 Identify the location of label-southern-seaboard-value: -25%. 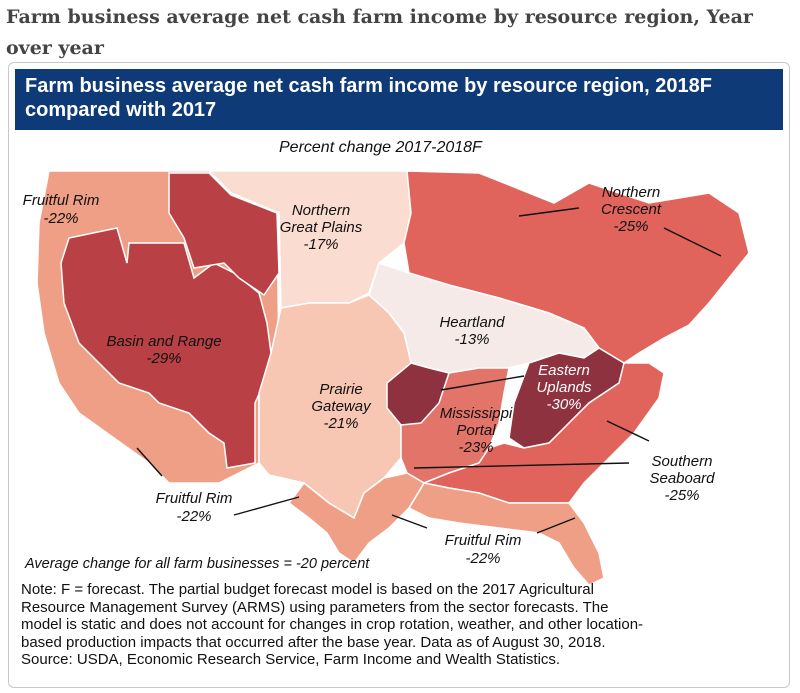
(681, 495).